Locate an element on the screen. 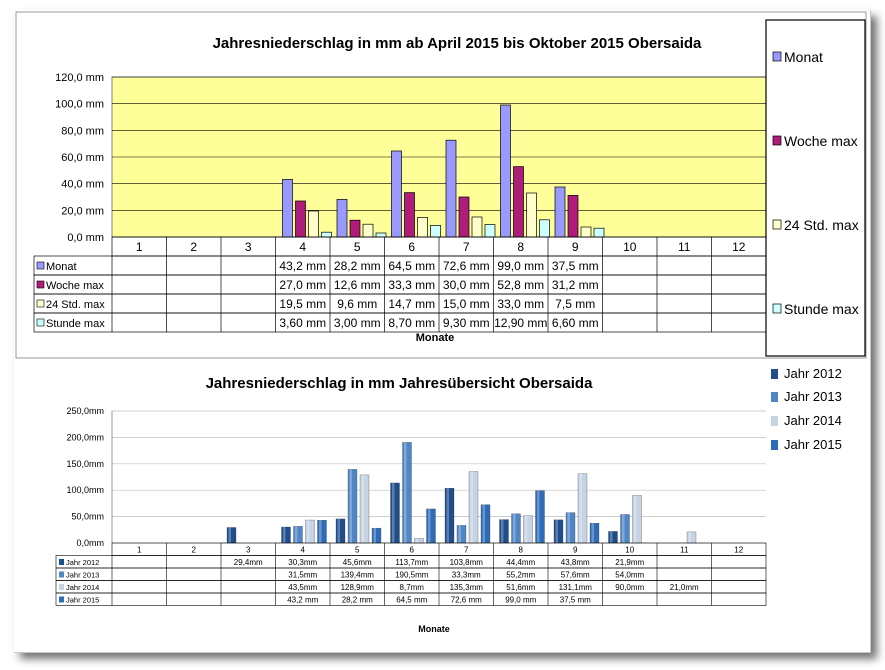 The height and width of the screenshot is (670, 885). x-tick-label: 3 is located at coordinates (248, 247).